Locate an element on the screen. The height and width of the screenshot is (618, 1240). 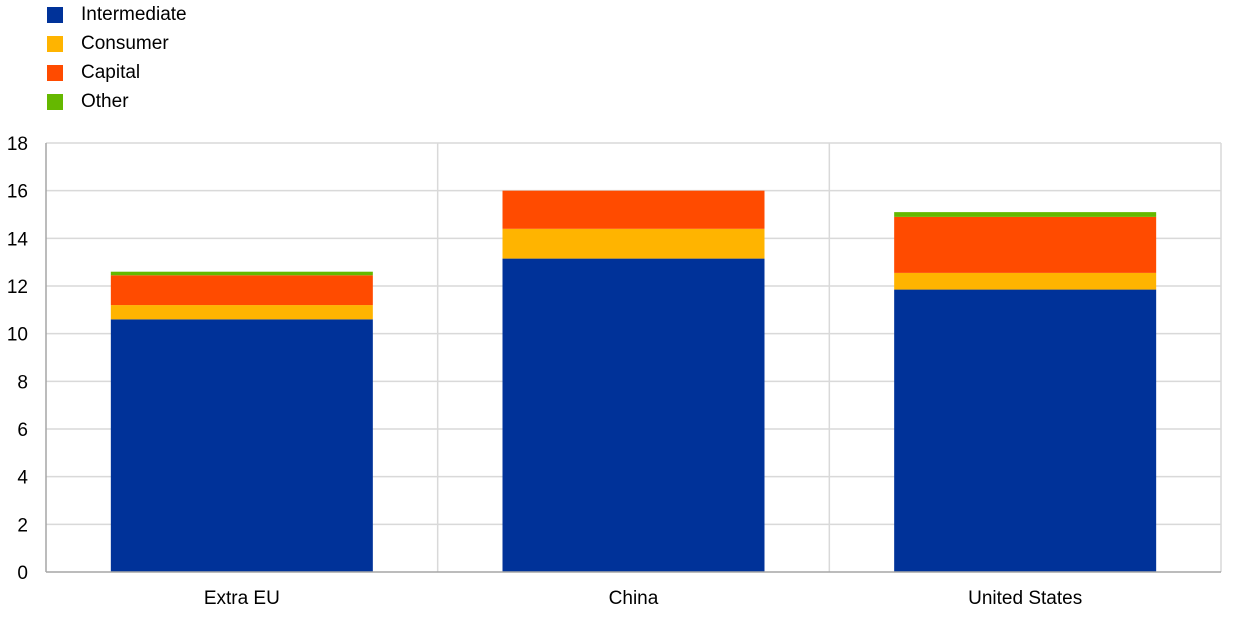
y-tick-label: 12 is located at coordinates (17, 287).